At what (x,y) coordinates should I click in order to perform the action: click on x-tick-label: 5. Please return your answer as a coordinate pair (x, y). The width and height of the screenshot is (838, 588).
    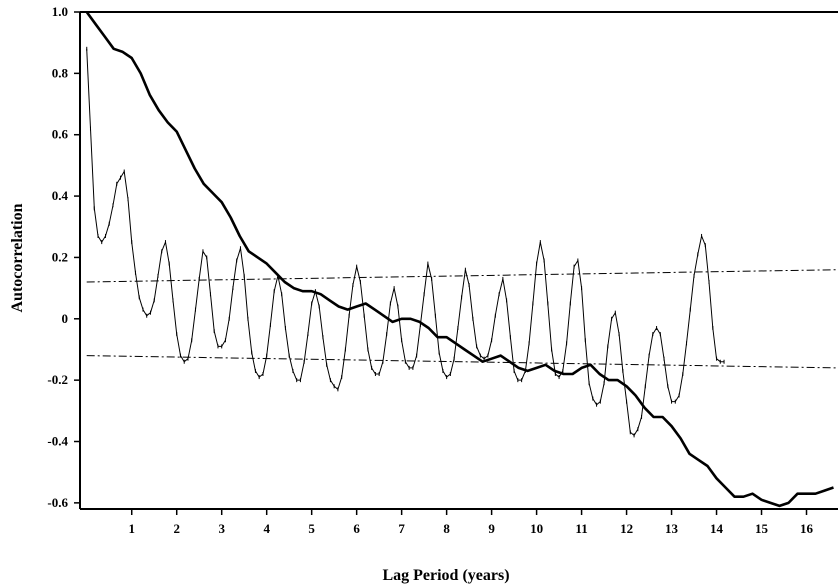
    Looking at the image, I should click on (311, 528).